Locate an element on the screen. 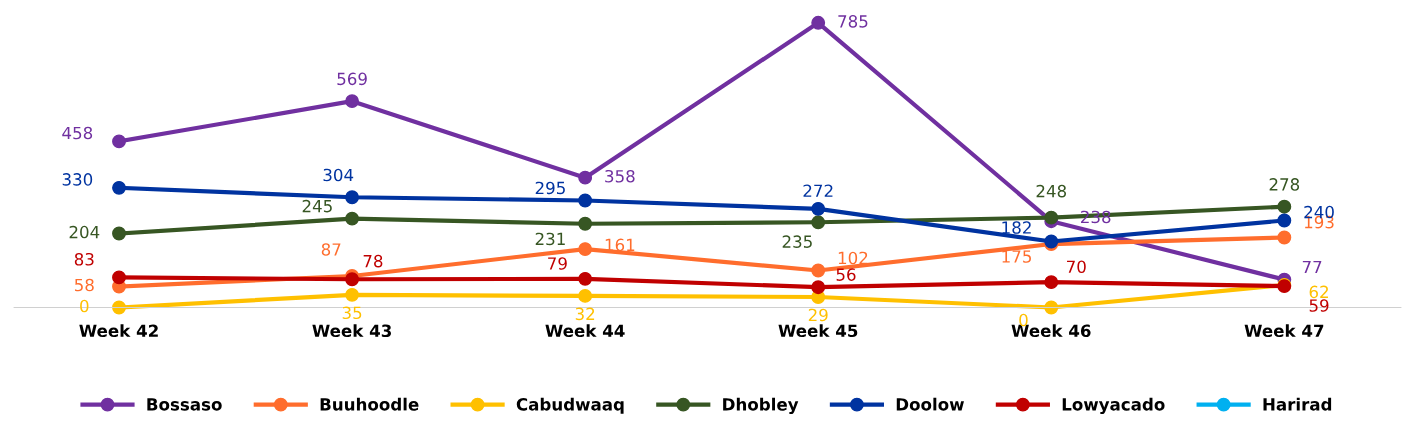 The image size is (1415, 429). data-label: 87 is located at coordinates (331, 249).